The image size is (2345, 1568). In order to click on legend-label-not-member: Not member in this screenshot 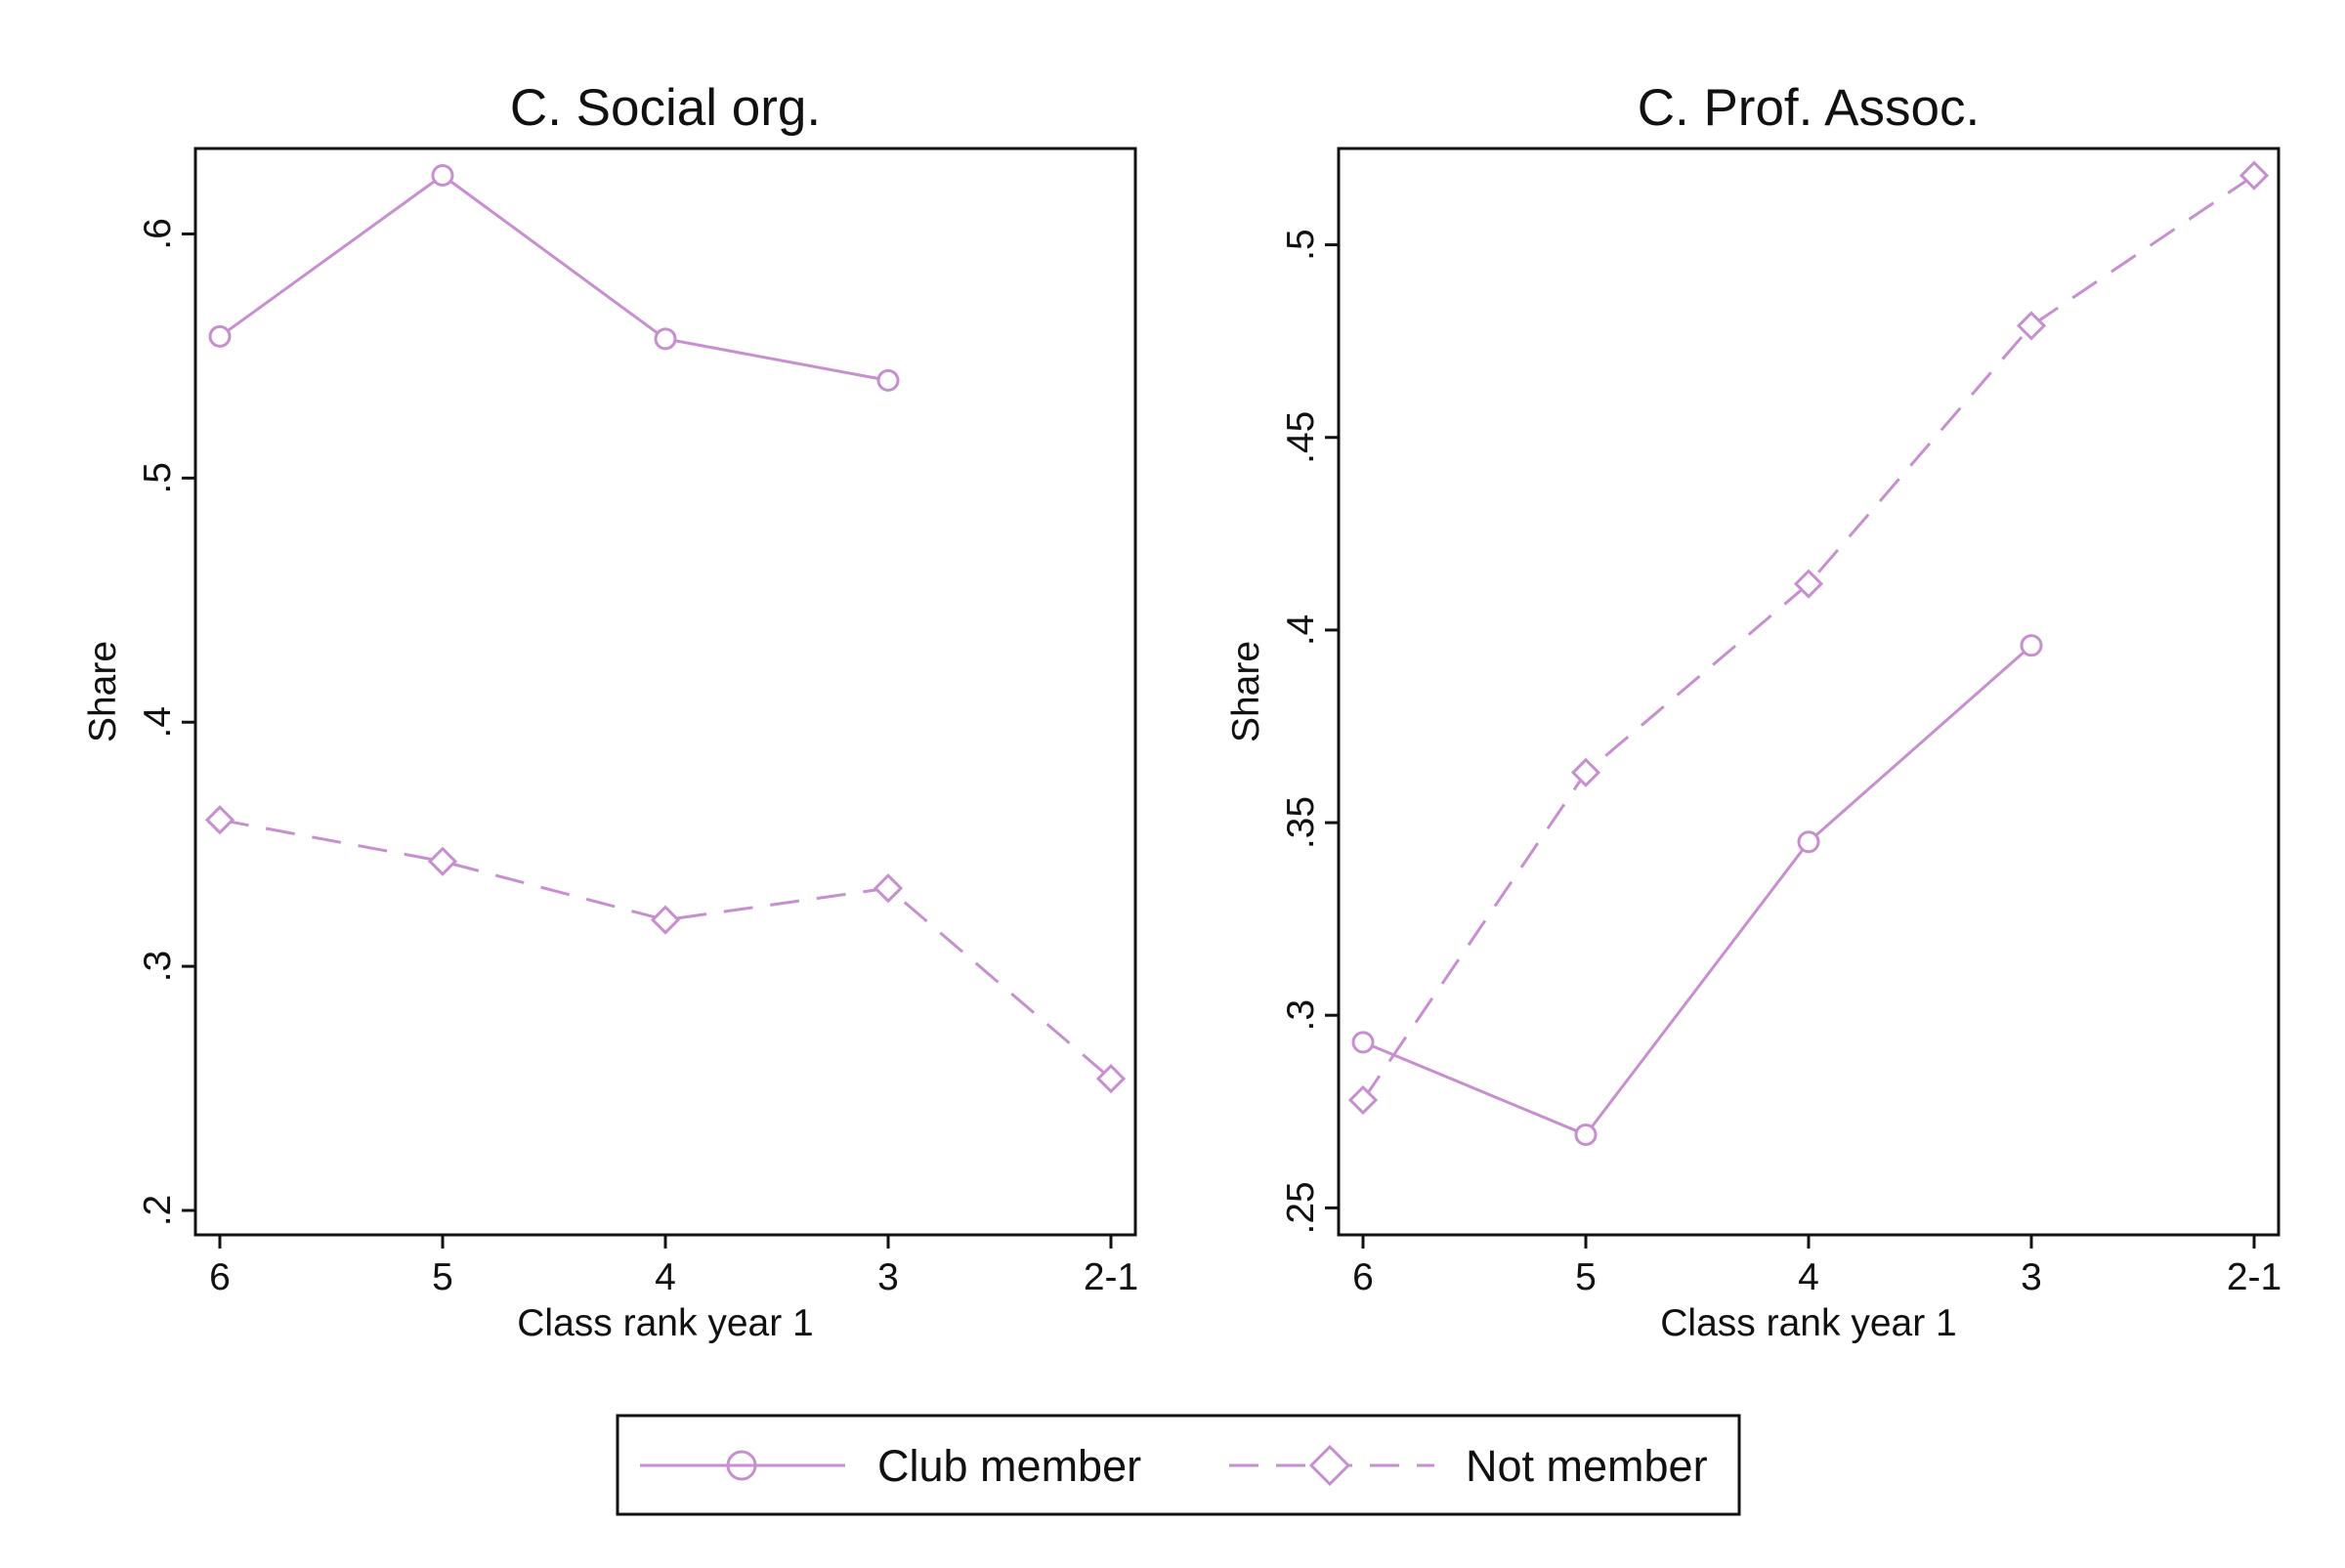, I will do `click(1587, 1466)`.